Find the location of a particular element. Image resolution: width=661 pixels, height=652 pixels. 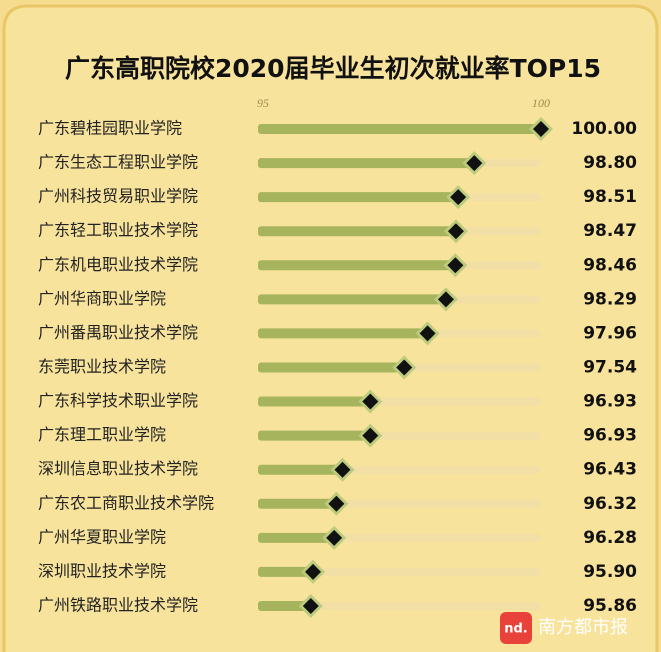

category-label: 深圳职业技术学院 is located at coordinates (102, 570).